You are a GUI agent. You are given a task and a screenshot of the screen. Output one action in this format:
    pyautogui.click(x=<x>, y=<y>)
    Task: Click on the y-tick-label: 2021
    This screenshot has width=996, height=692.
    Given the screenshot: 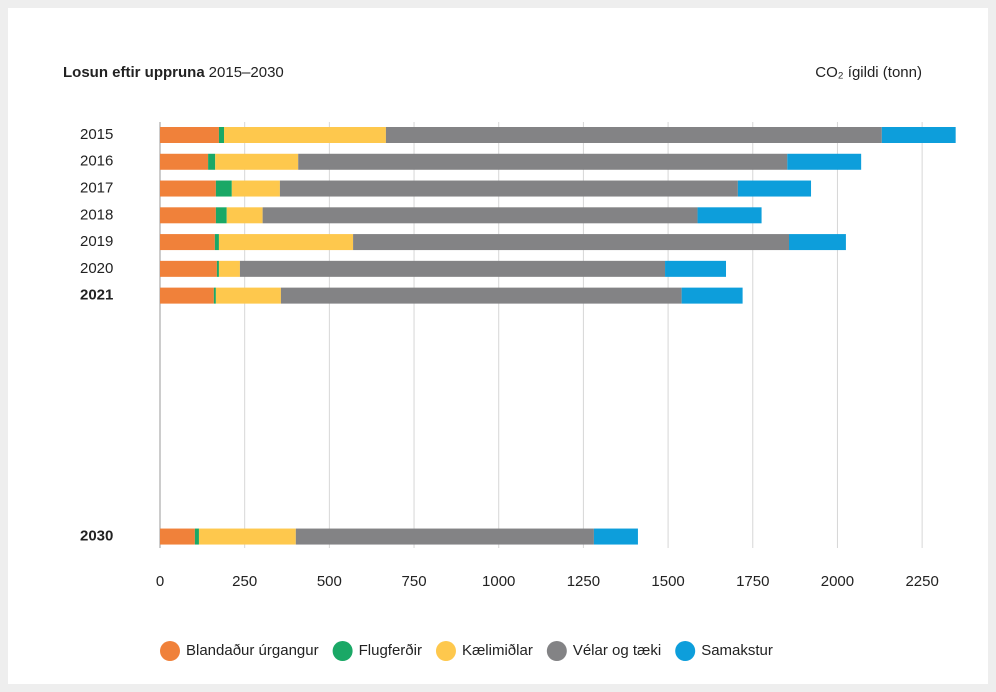 What is the action you would take?
    pyautogui.click(x=96, y=295)
    